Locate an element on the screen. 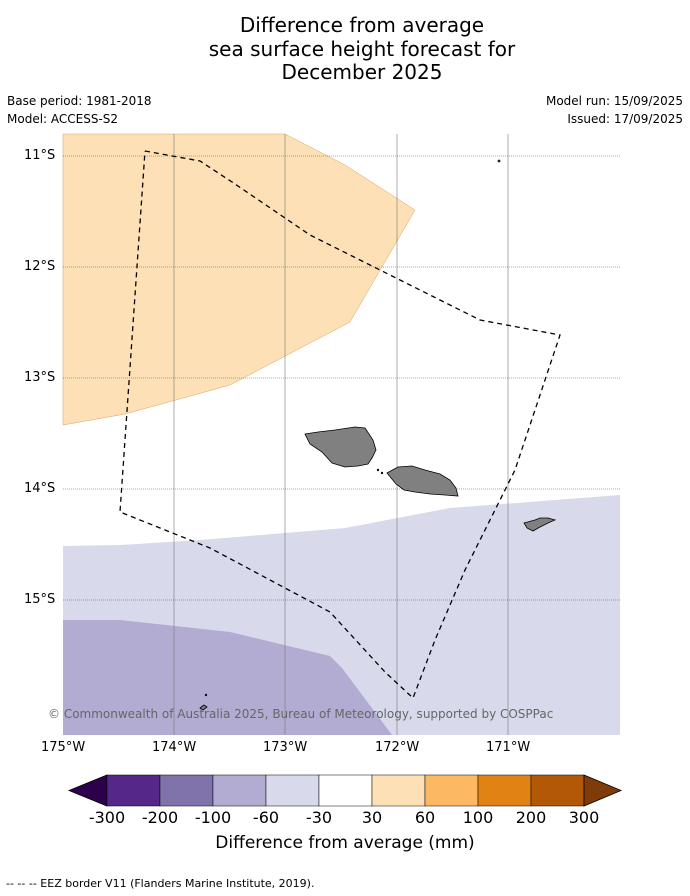  model-name: Model: ACCESS-S2 is located at coordinates (63, 119).